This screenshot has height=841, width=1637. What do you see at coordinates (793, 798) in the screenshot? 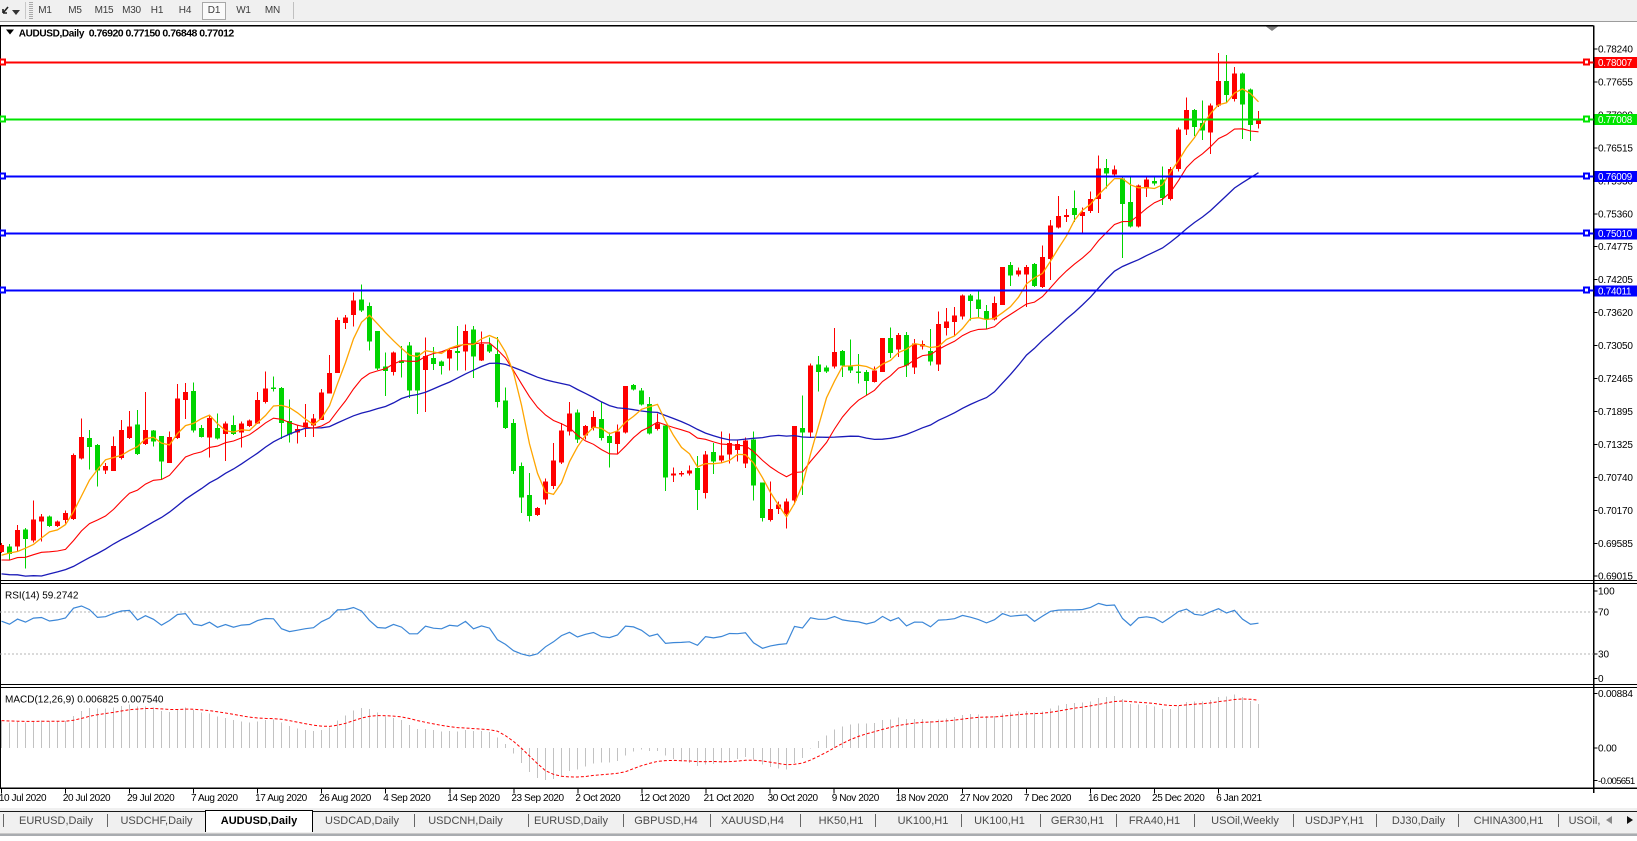
I see `svg-text: 30 Oct 2020` at bounding box center [793, 798].